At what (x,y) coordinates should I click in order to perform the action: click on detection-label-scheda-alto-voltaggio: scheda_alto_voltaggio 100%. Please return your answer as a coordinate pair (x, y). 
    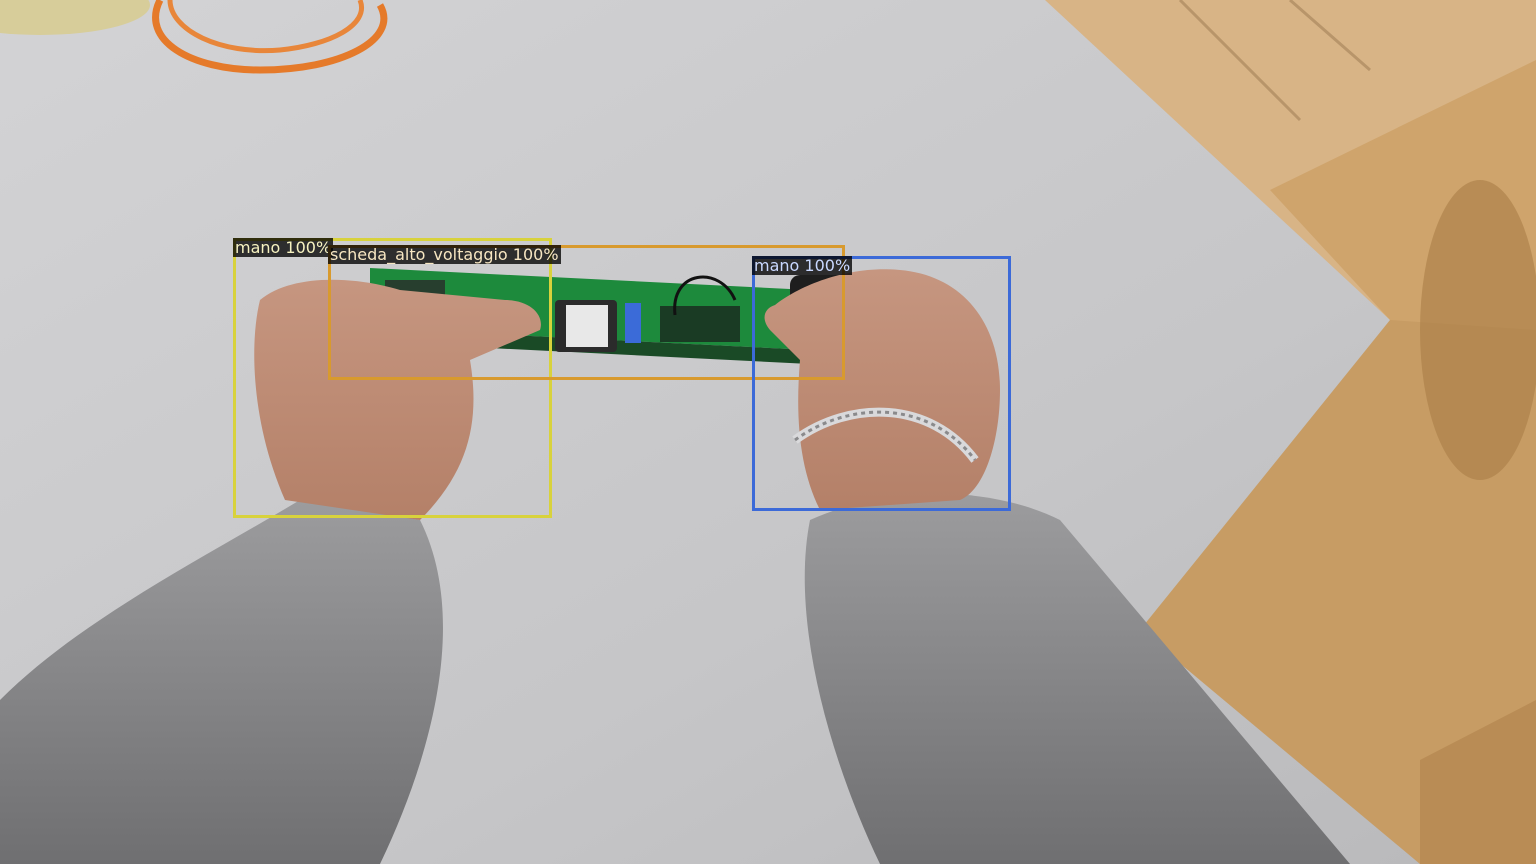
    Looking at the image, I should click on (444, 254).